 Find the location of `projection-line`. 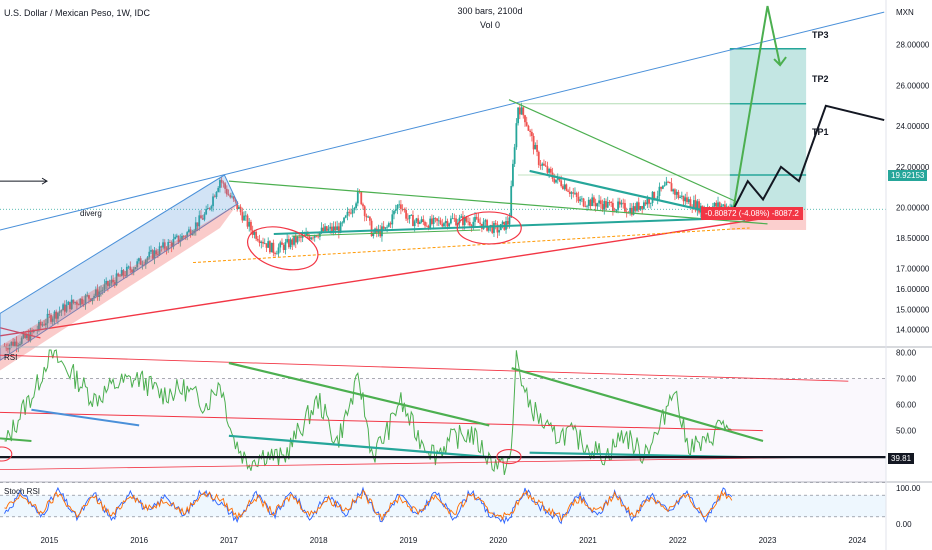

projection-line is located at coordinates (471, 245).